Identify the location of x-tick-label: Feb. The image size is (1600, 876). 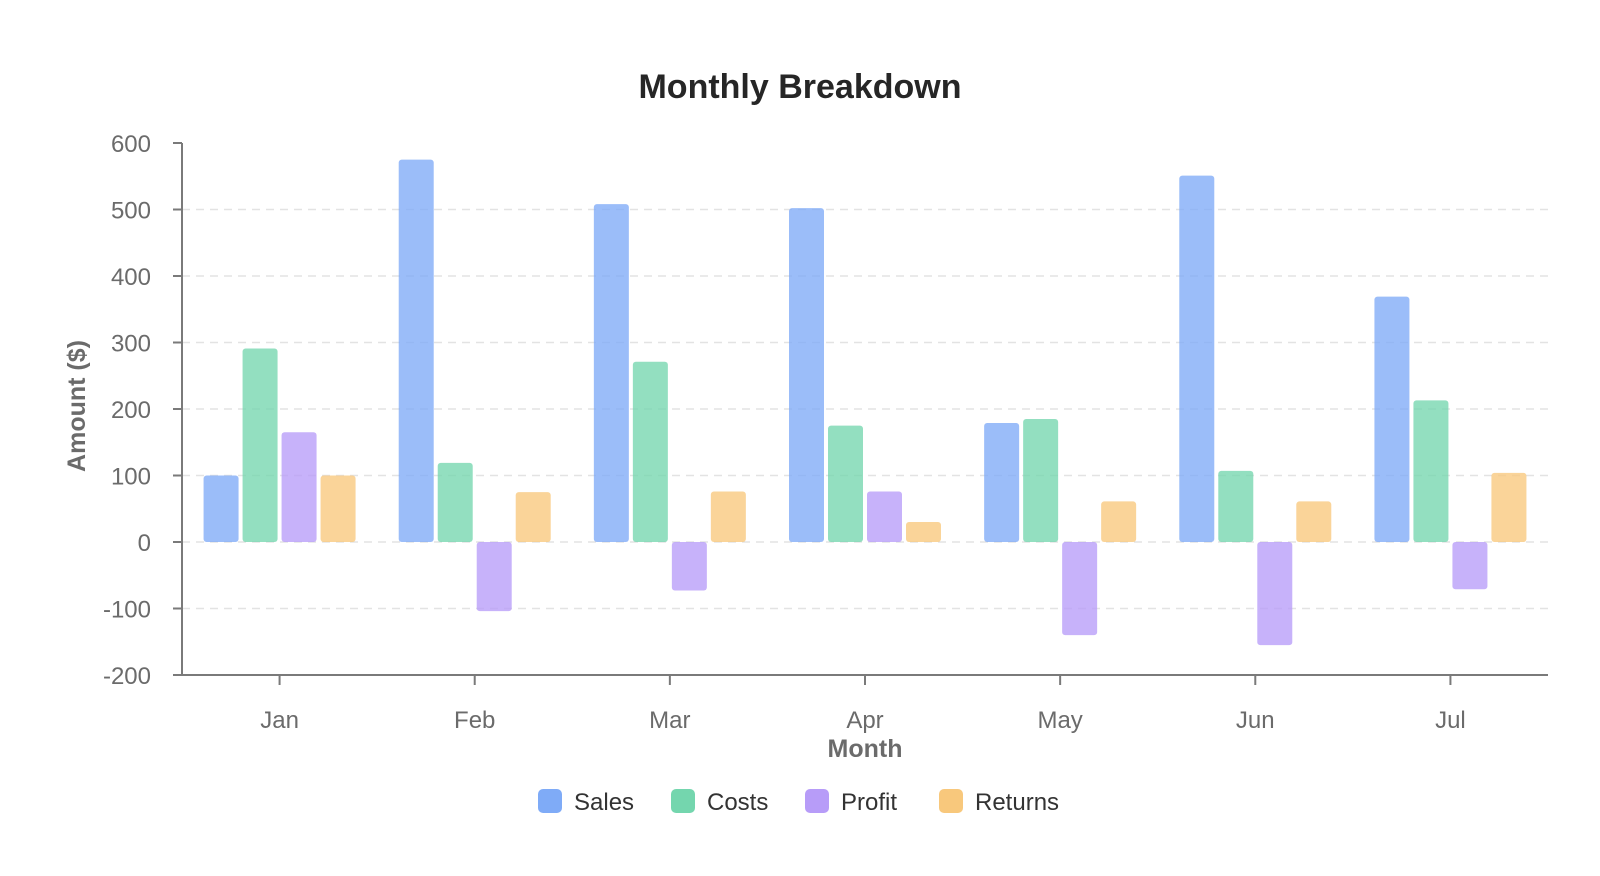
(474, 720).